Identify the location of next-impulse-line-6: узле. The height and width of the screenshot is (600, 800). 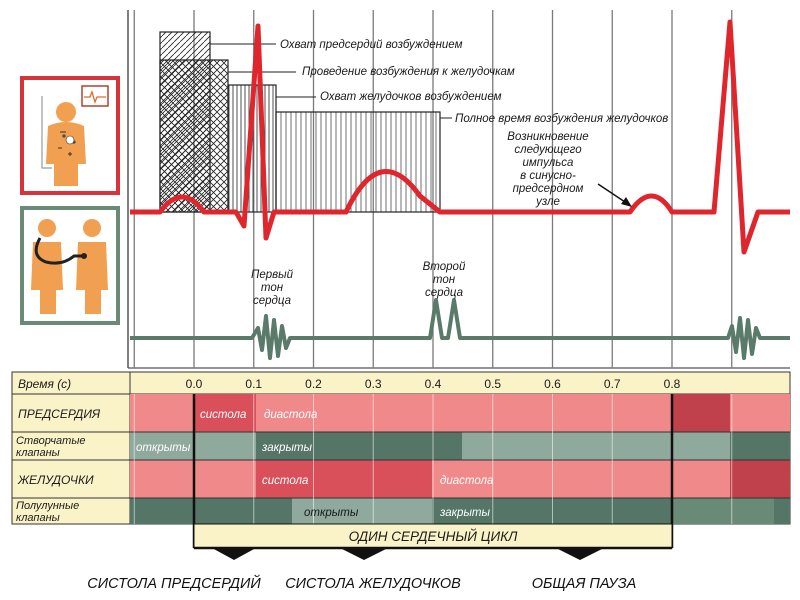
(547, 202).